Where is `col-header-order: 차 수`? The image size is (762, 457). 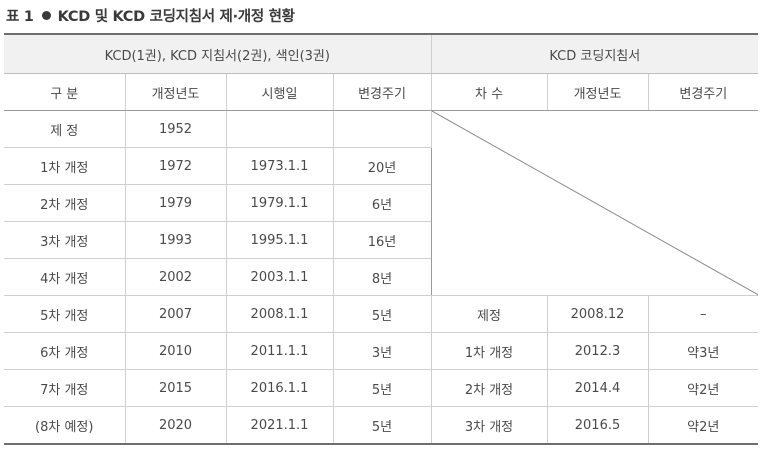
col-header-order: 차 수 is located at coordinates (489, 92).